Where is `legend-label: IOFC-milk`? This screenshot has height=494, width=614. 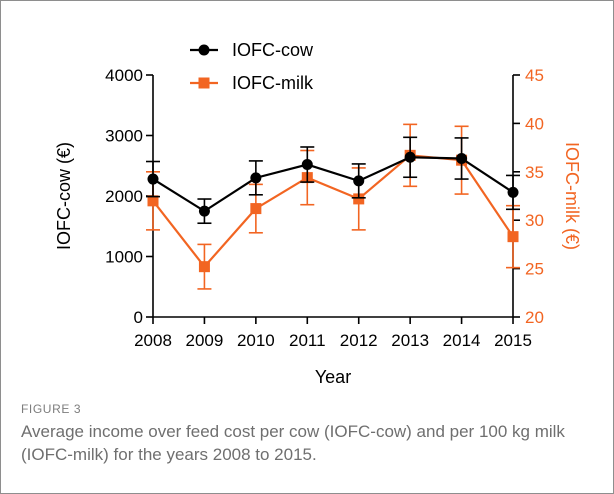 legend-label: IOFC-milk is located at coordinates (273, 83).